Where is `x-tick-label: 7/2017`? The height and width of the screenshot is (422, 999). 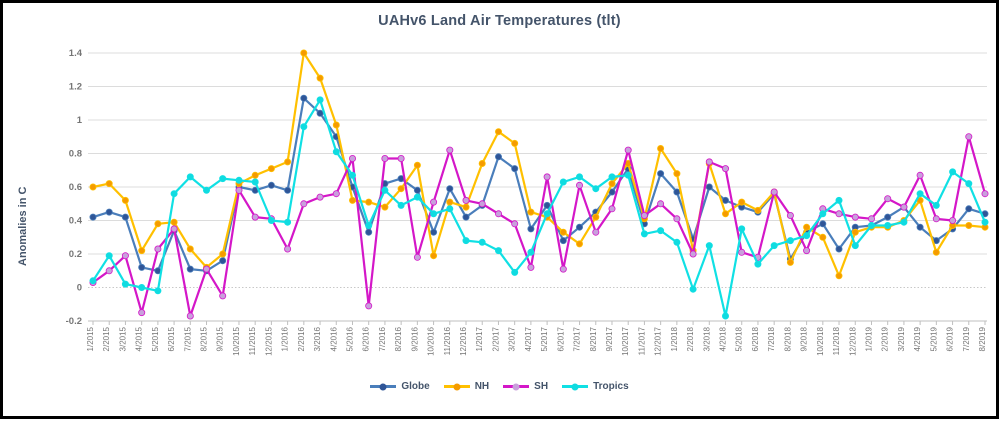
x-tick-label: 7/2017 is located at coordinates (577, 338).